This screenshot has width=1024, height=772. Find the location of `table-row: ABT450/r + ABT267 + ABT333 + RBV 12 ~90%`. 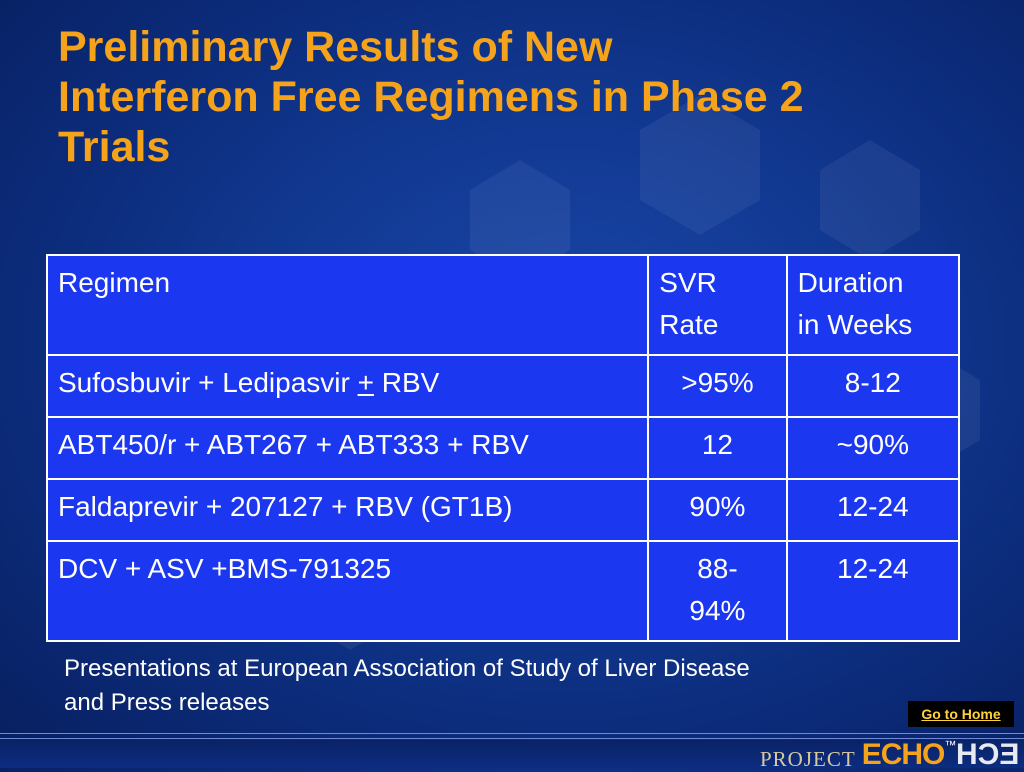

table-row: ABT450/r + ABT267 + ABT333 + RBV 12 ~90% is located at coordinates (503, 448).